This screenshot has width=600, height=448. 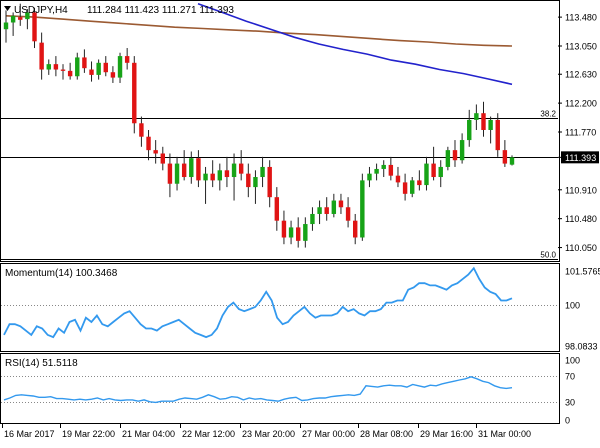 What do you see at coordinates (572, 305) in the screenshot?
I see `momentum-tick-label: 100` at bounding box center [572, 305].